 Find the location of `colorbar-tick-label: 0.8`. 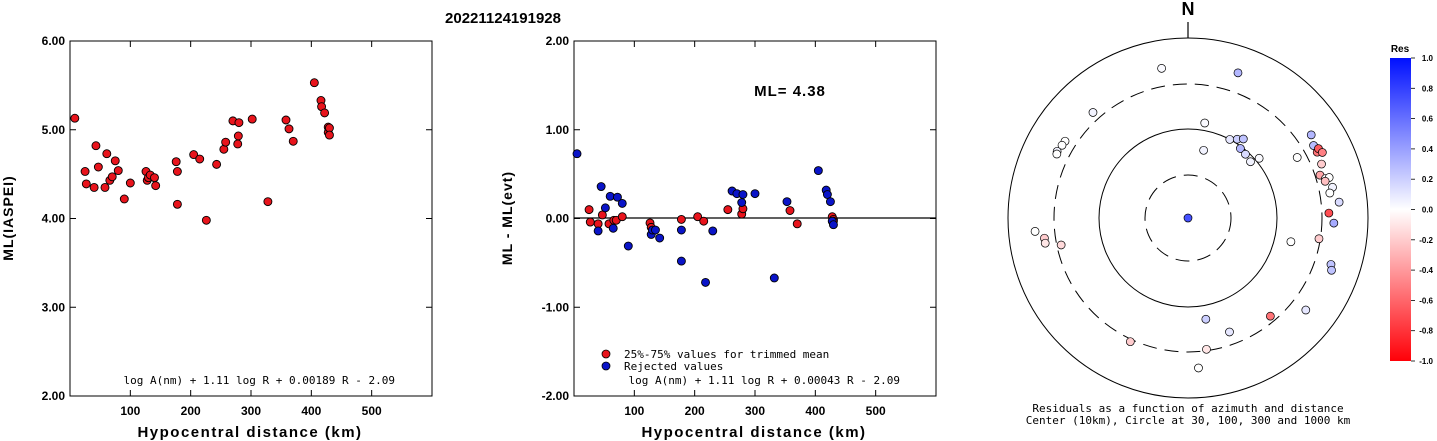

colorbar-tick-label: 0.8 is located at coordinates (1428, 88).